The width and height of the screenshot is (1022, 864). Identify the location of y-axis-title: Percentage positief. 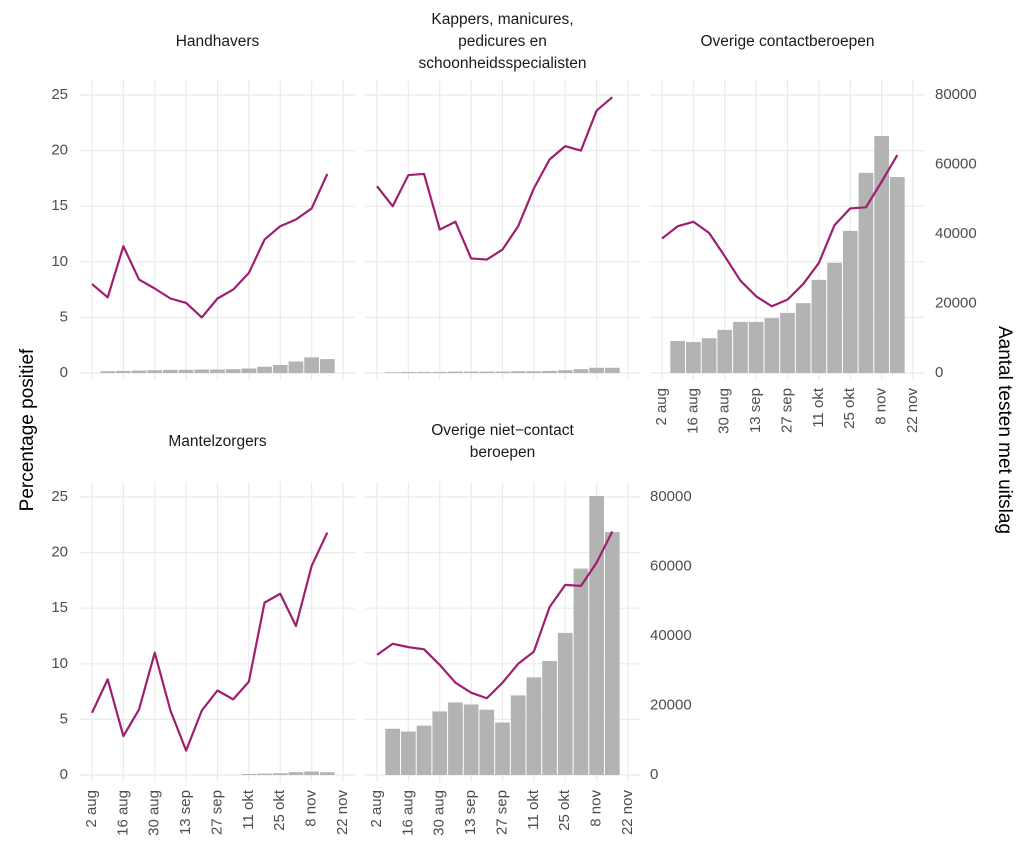
(27, 429).